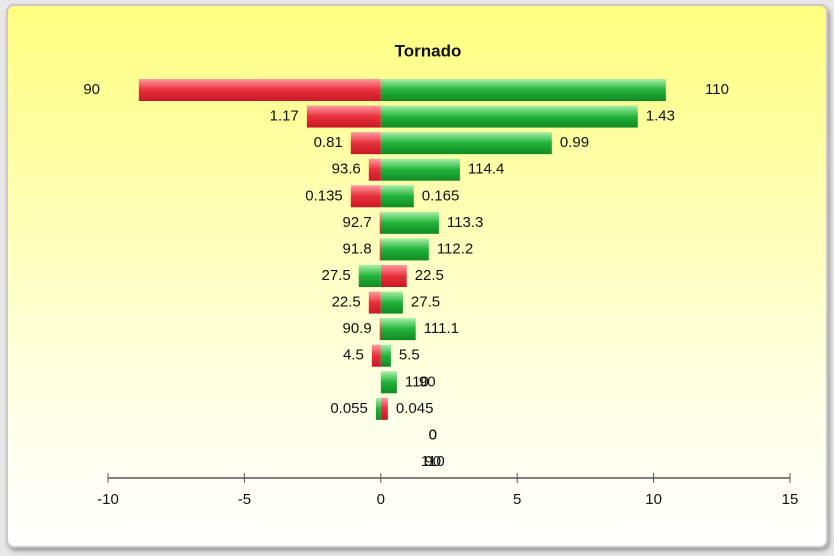  Describe the element at coordinates (357, 328) in the screenshot. I see `data-label: 90.9` at that location.